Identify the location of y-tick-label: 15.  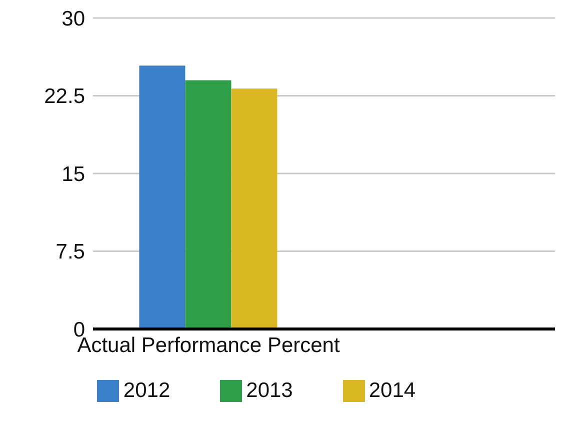
(73, 174).